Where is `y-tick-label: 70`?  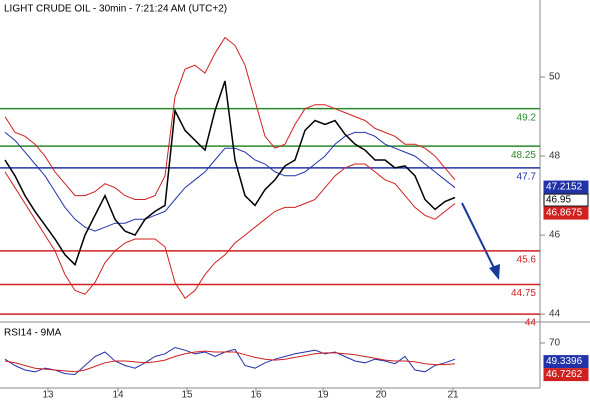
y-tick-label: 70 is located at coordinates (555, 343).